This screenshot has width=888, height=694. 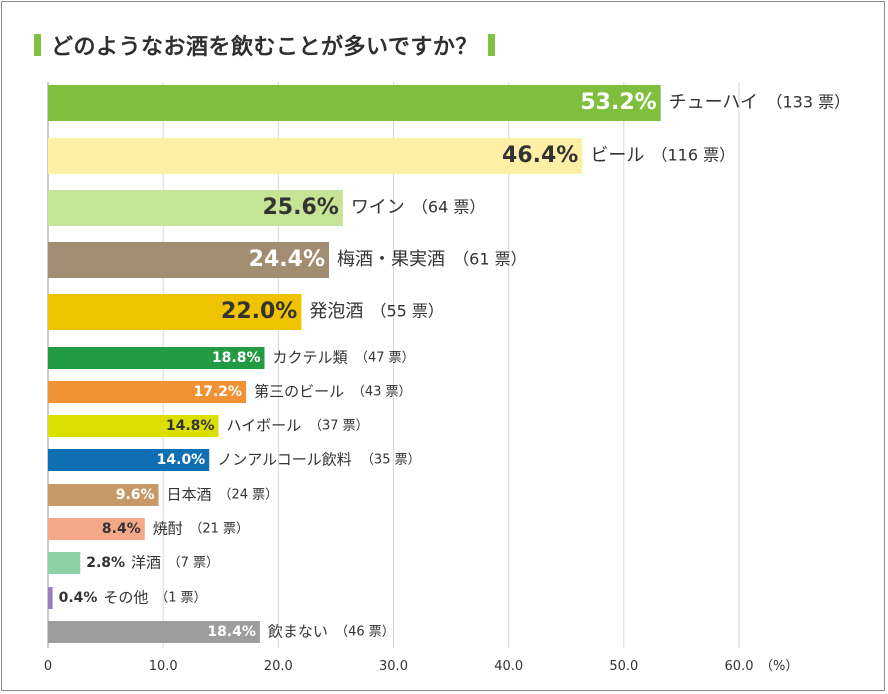 I want to click on value-label: 22.0%, so click(x=259, y=311).